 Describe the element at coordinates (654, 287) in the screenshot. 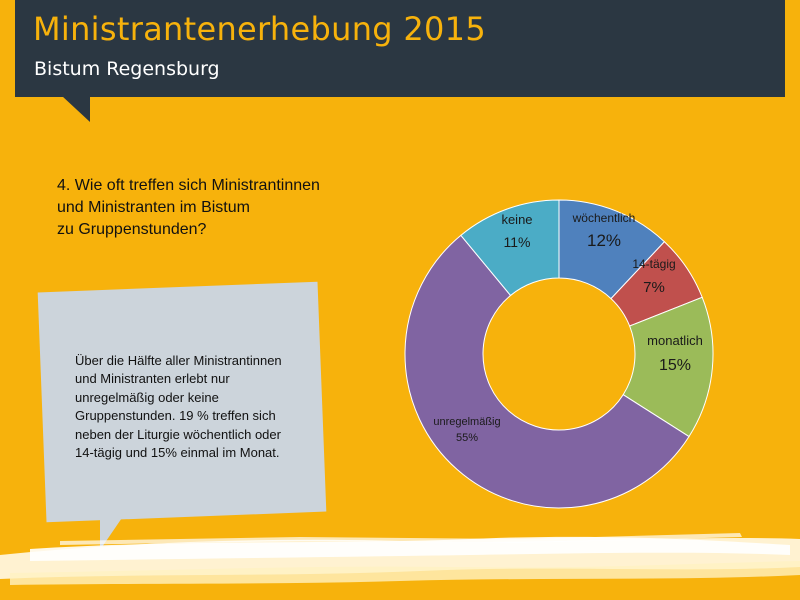

I see `segment-value-label: 7%` at that location.